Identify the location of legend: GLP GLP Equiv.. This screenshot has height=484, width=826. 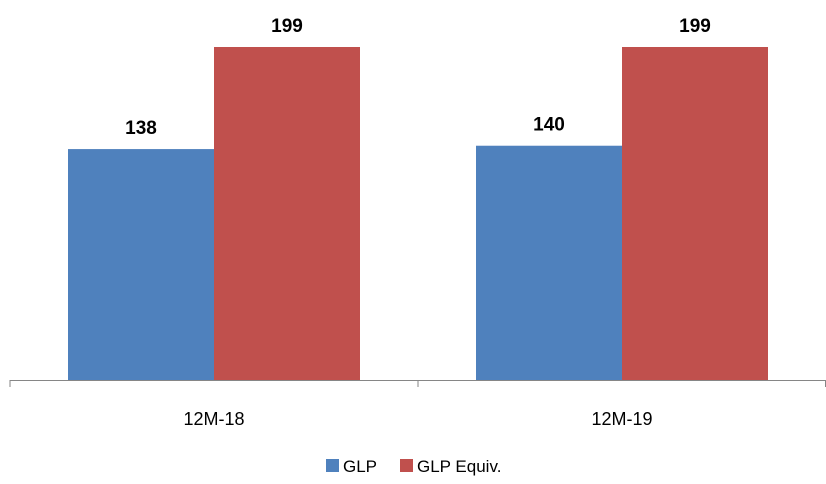
(413, 466).